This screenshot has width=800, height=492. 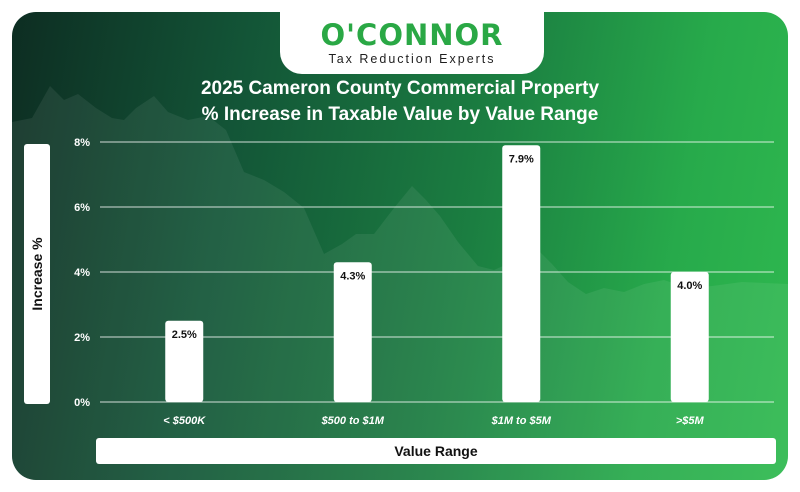 What do you see at coordinates (352, 276) in the screenshot?
I see `bar-value-label: 4.3%` at bounding box center [352, 276].